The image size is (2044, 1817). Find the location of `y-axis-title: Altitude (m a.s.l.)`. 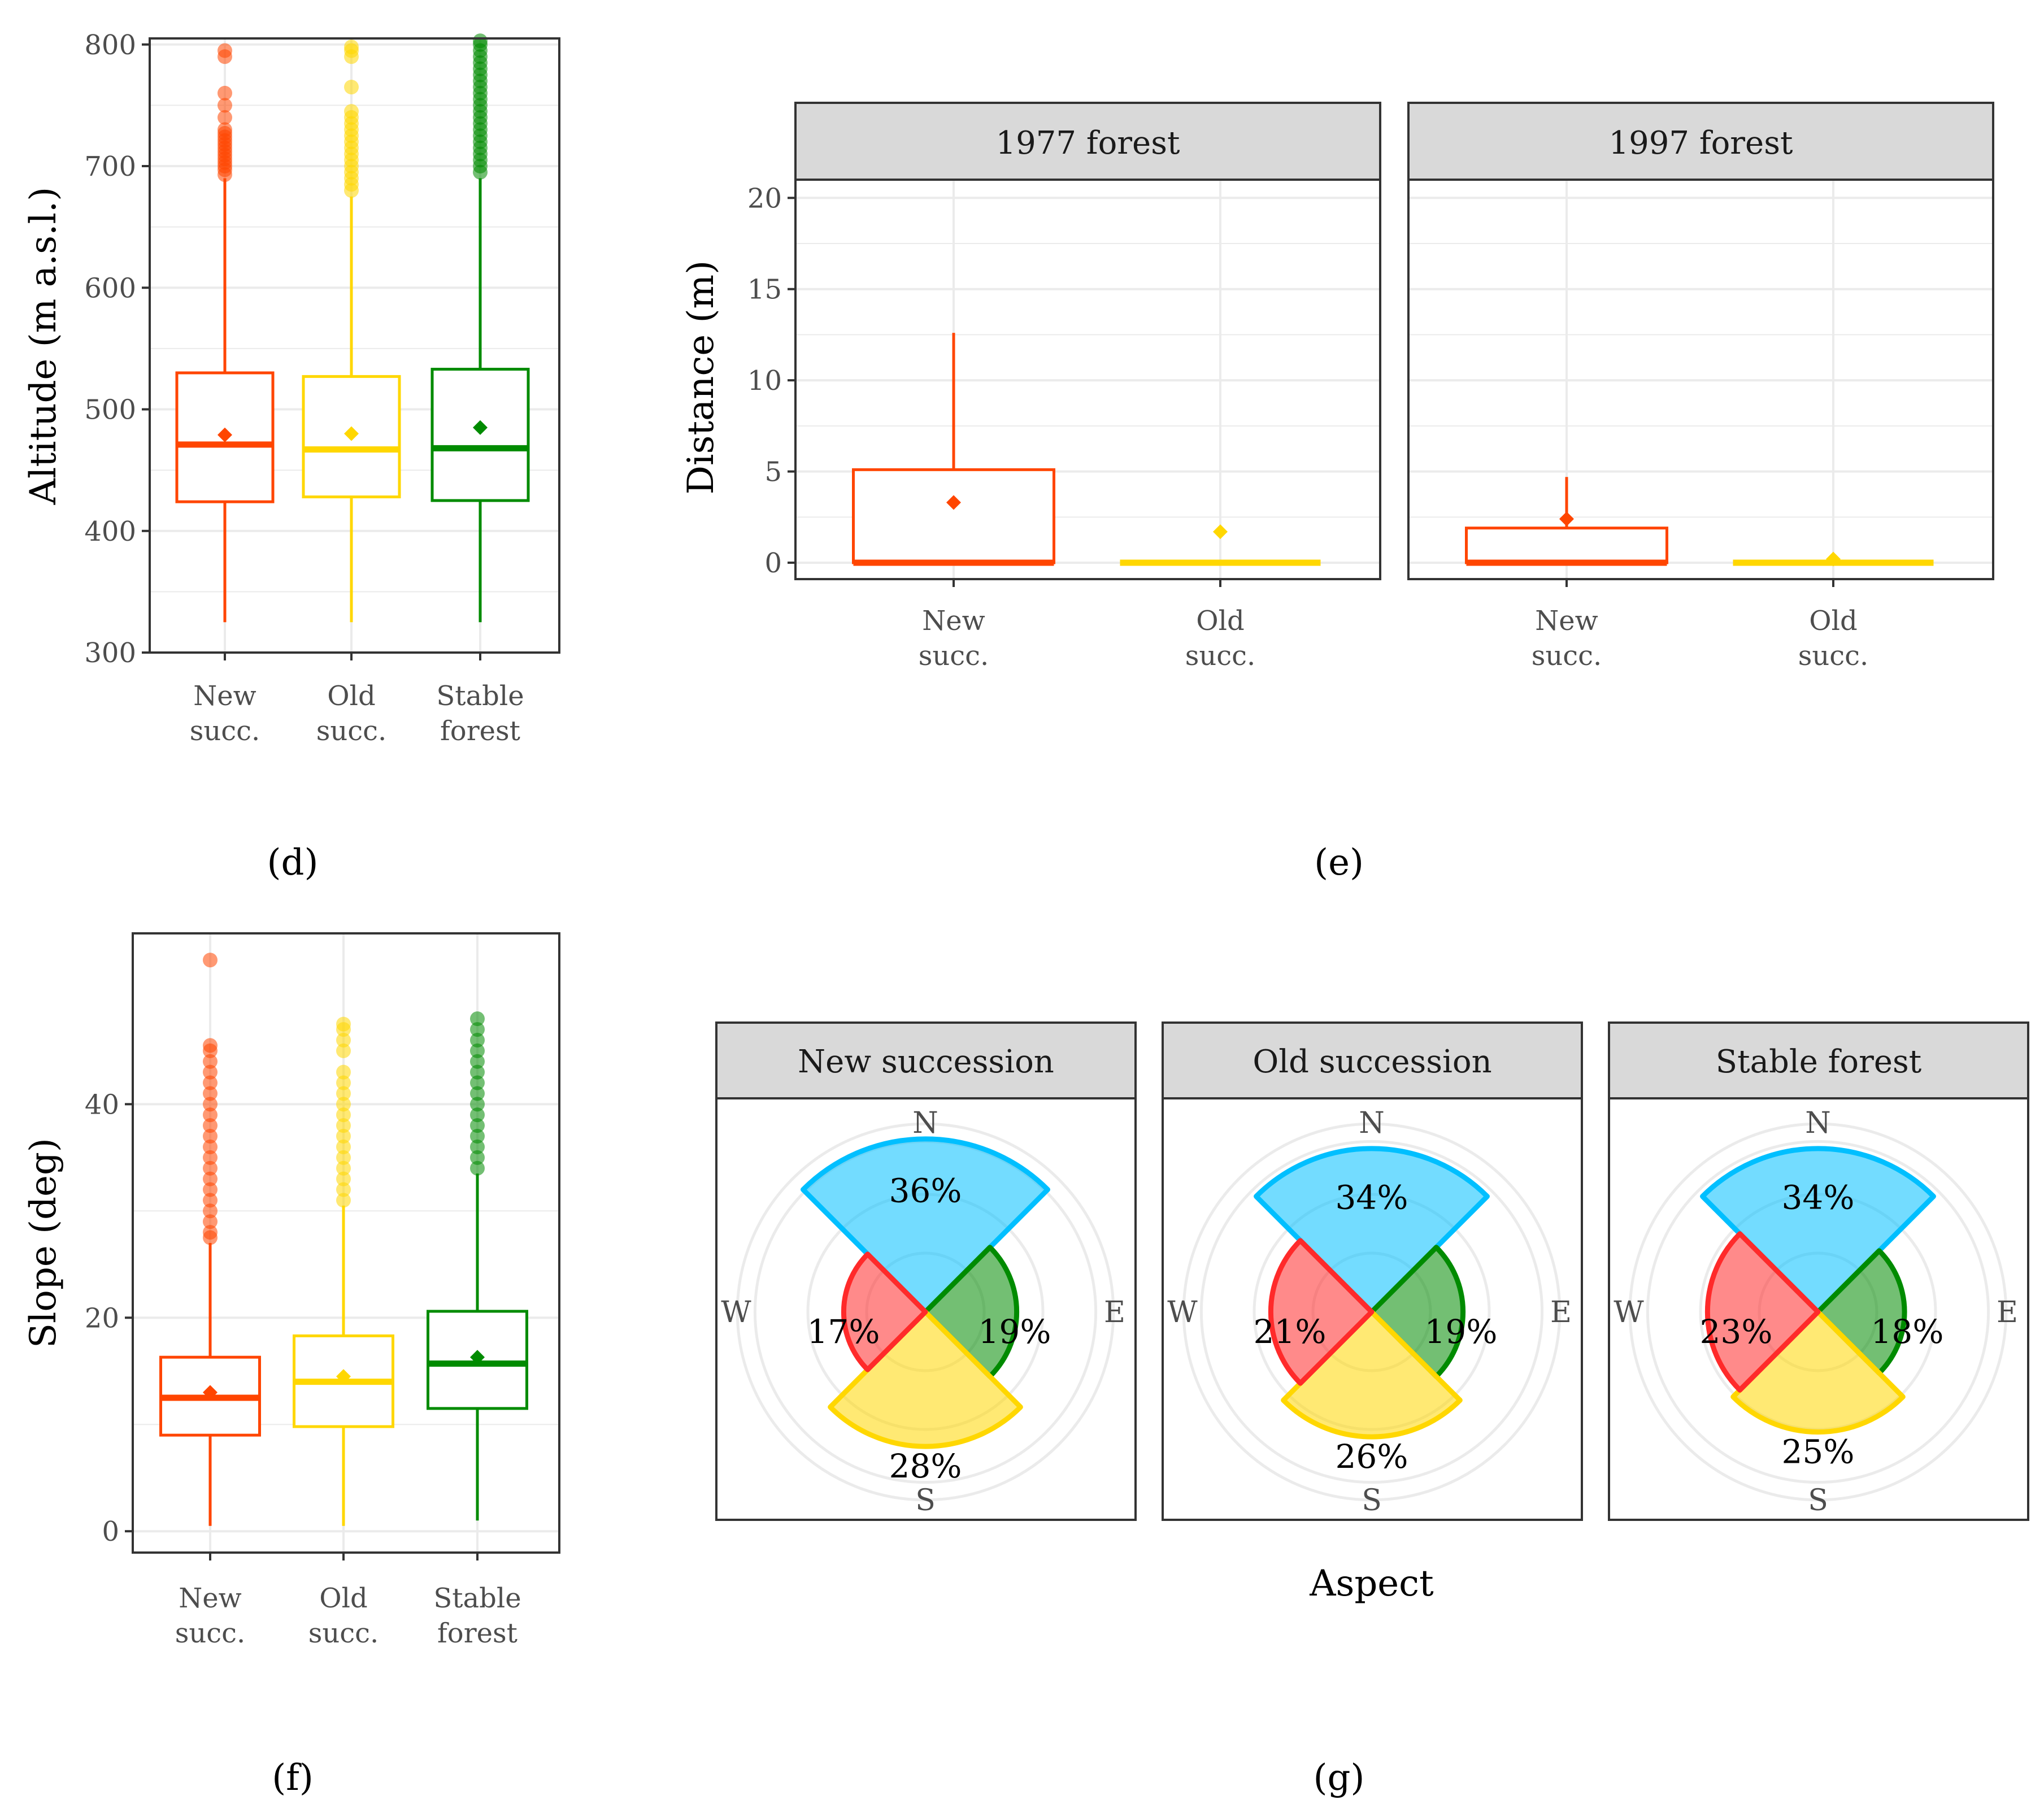

y-axis-title: Altitude (m a.s.l.) is located at coordinates (43, 346).